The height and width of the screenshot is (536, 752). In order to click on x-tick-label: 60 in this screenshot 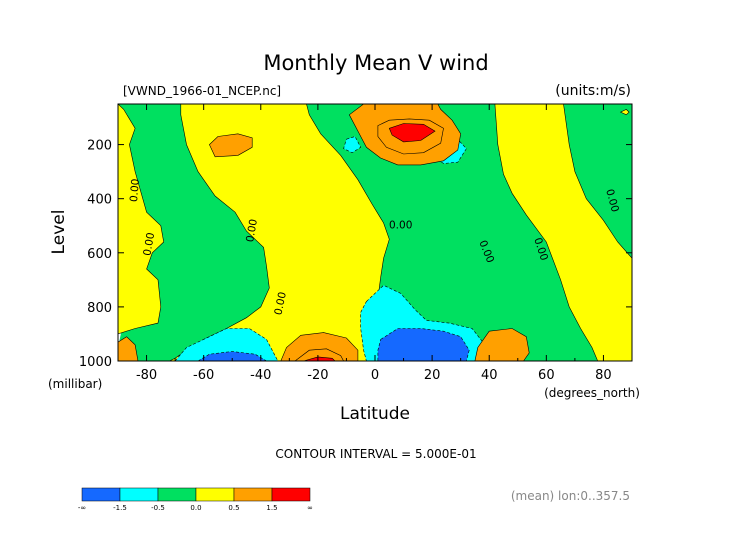, I will do `click(546, 375)`.